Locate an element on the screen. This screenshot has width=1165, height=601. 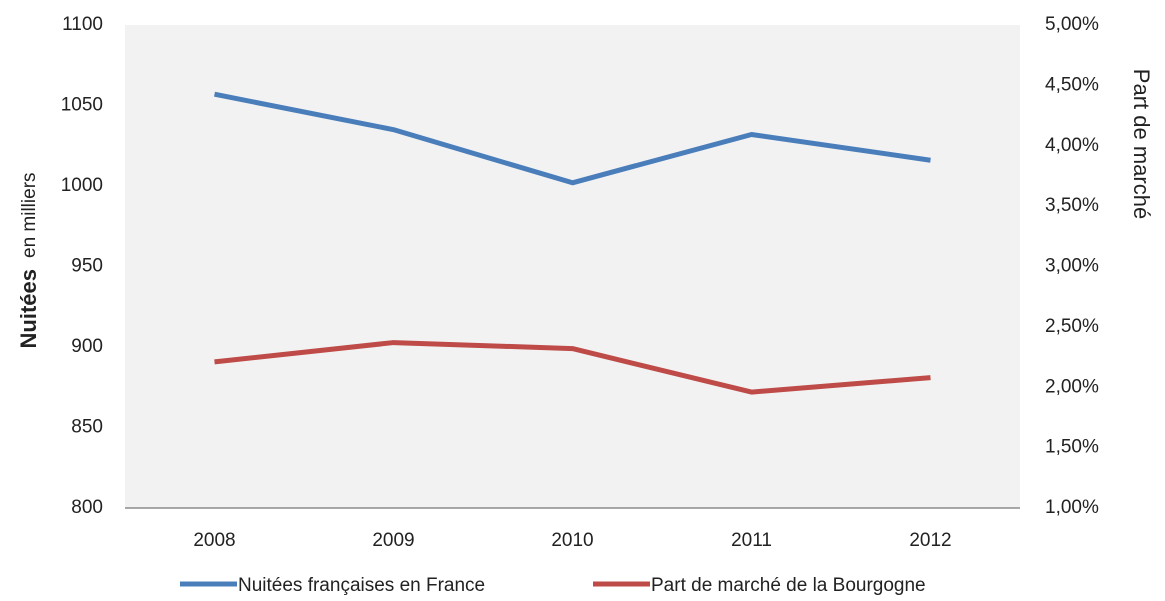
x-tick-label: 2011 is located at coordinates (751, 540).